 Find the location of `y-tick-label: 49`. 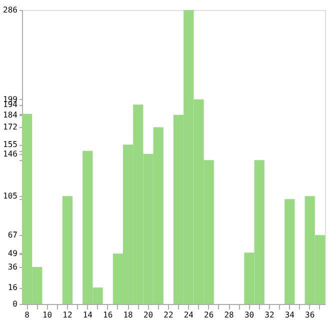

y-tick-label: 49 is located at coordinates (13, 253).